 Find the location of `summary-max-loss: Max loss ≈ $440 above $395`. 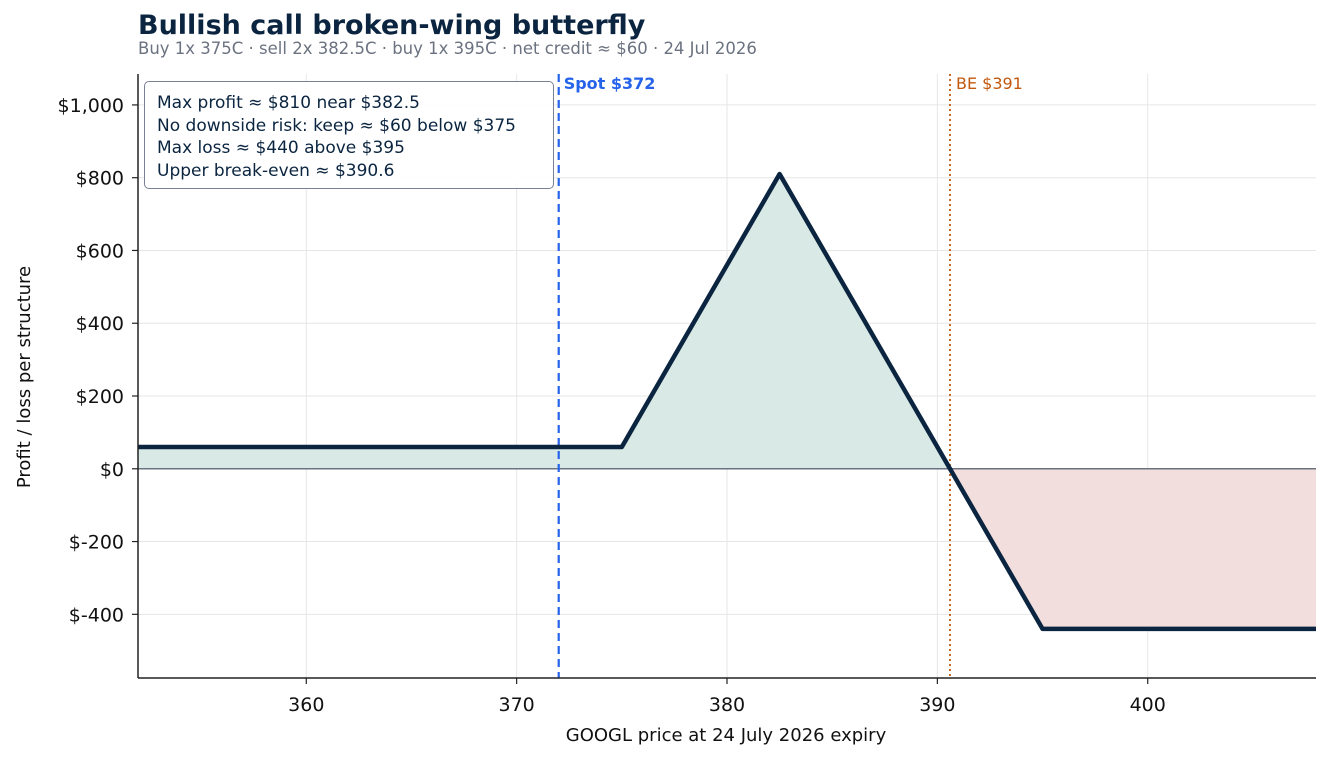

summary-max-loss: Max loss ≈ $440 above $395 is located at coordinates (281, 148).